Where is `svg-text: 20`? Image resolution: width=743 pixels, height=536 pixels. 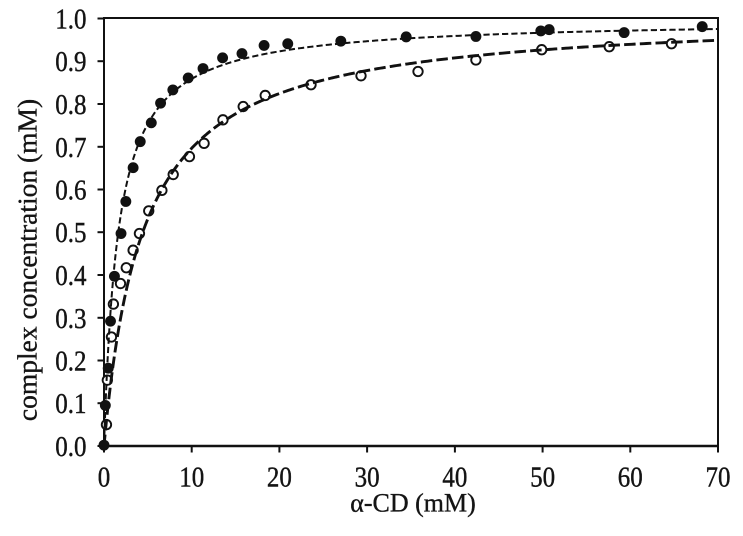 svg-text: 20 is located at coordinates (279, 477).